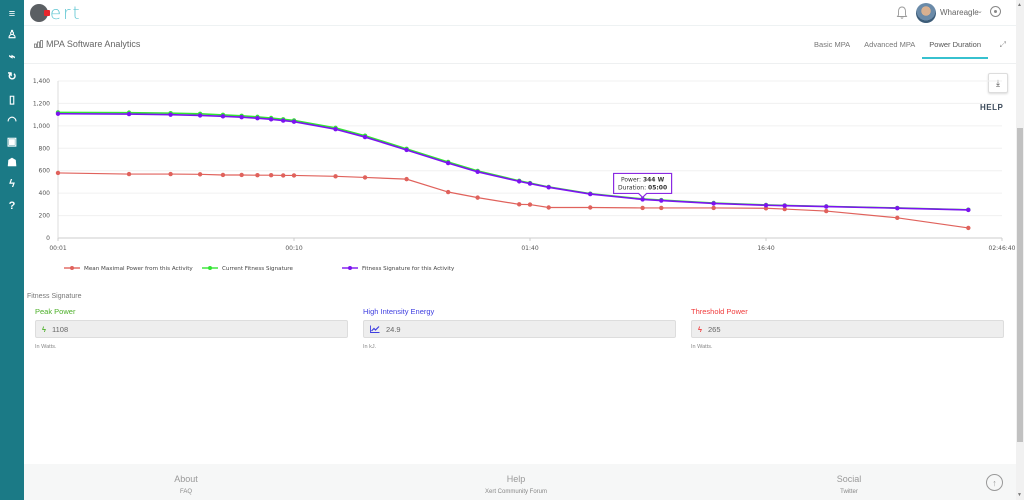 The width and height of the screenshot is (1024, 500). What do you see at coordinates (994, 482) in the screenshot?
I see `scroll-to-top-button: ↑` at bounding box center [994, 482].